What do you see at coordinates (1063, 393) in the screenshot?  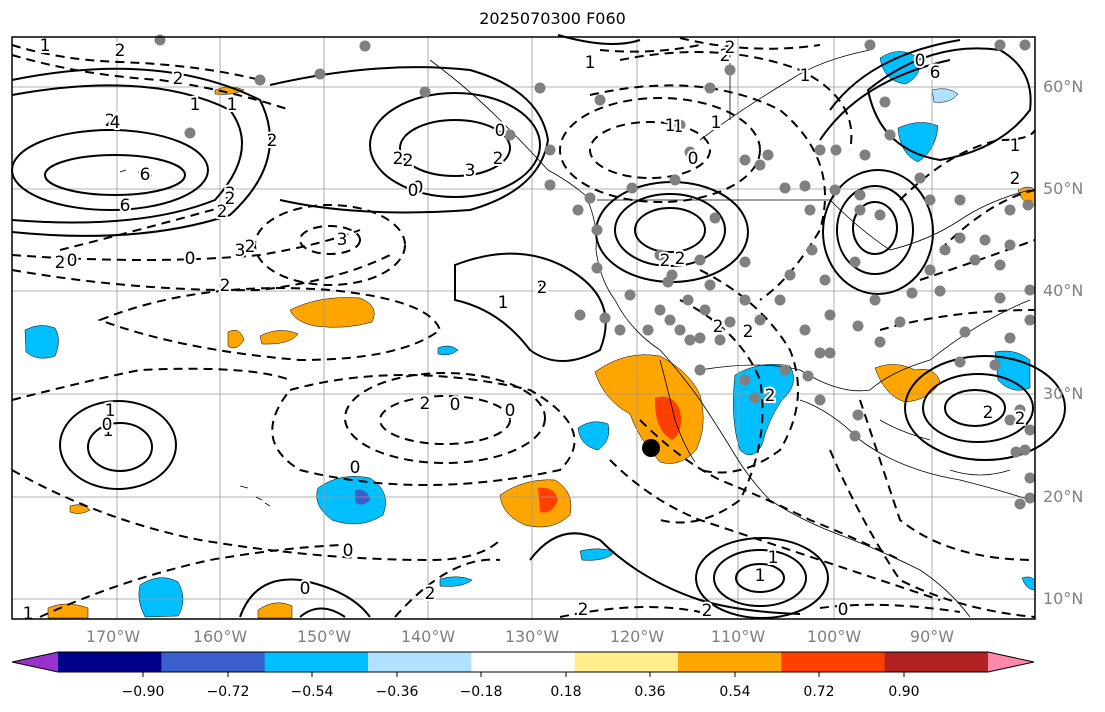 I see `lat-label-30n: 30°N` at bounding box center [1063, 393].